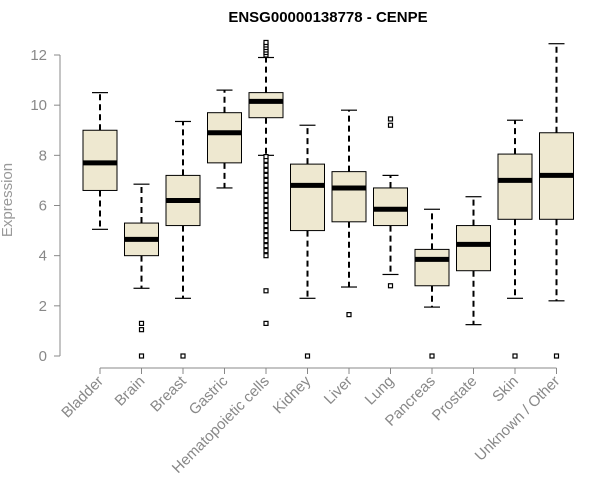 This screenshot has height=500, width=600. I want to click on y-axis-label: Expression, so click(8, 200).